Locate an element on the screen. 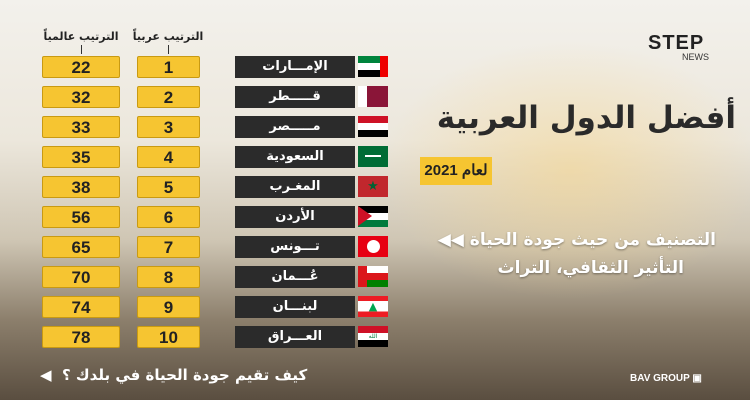 This screenshot has height=400, width=750. year-badge: لعام 2021 is located at coordinates (456, 171).